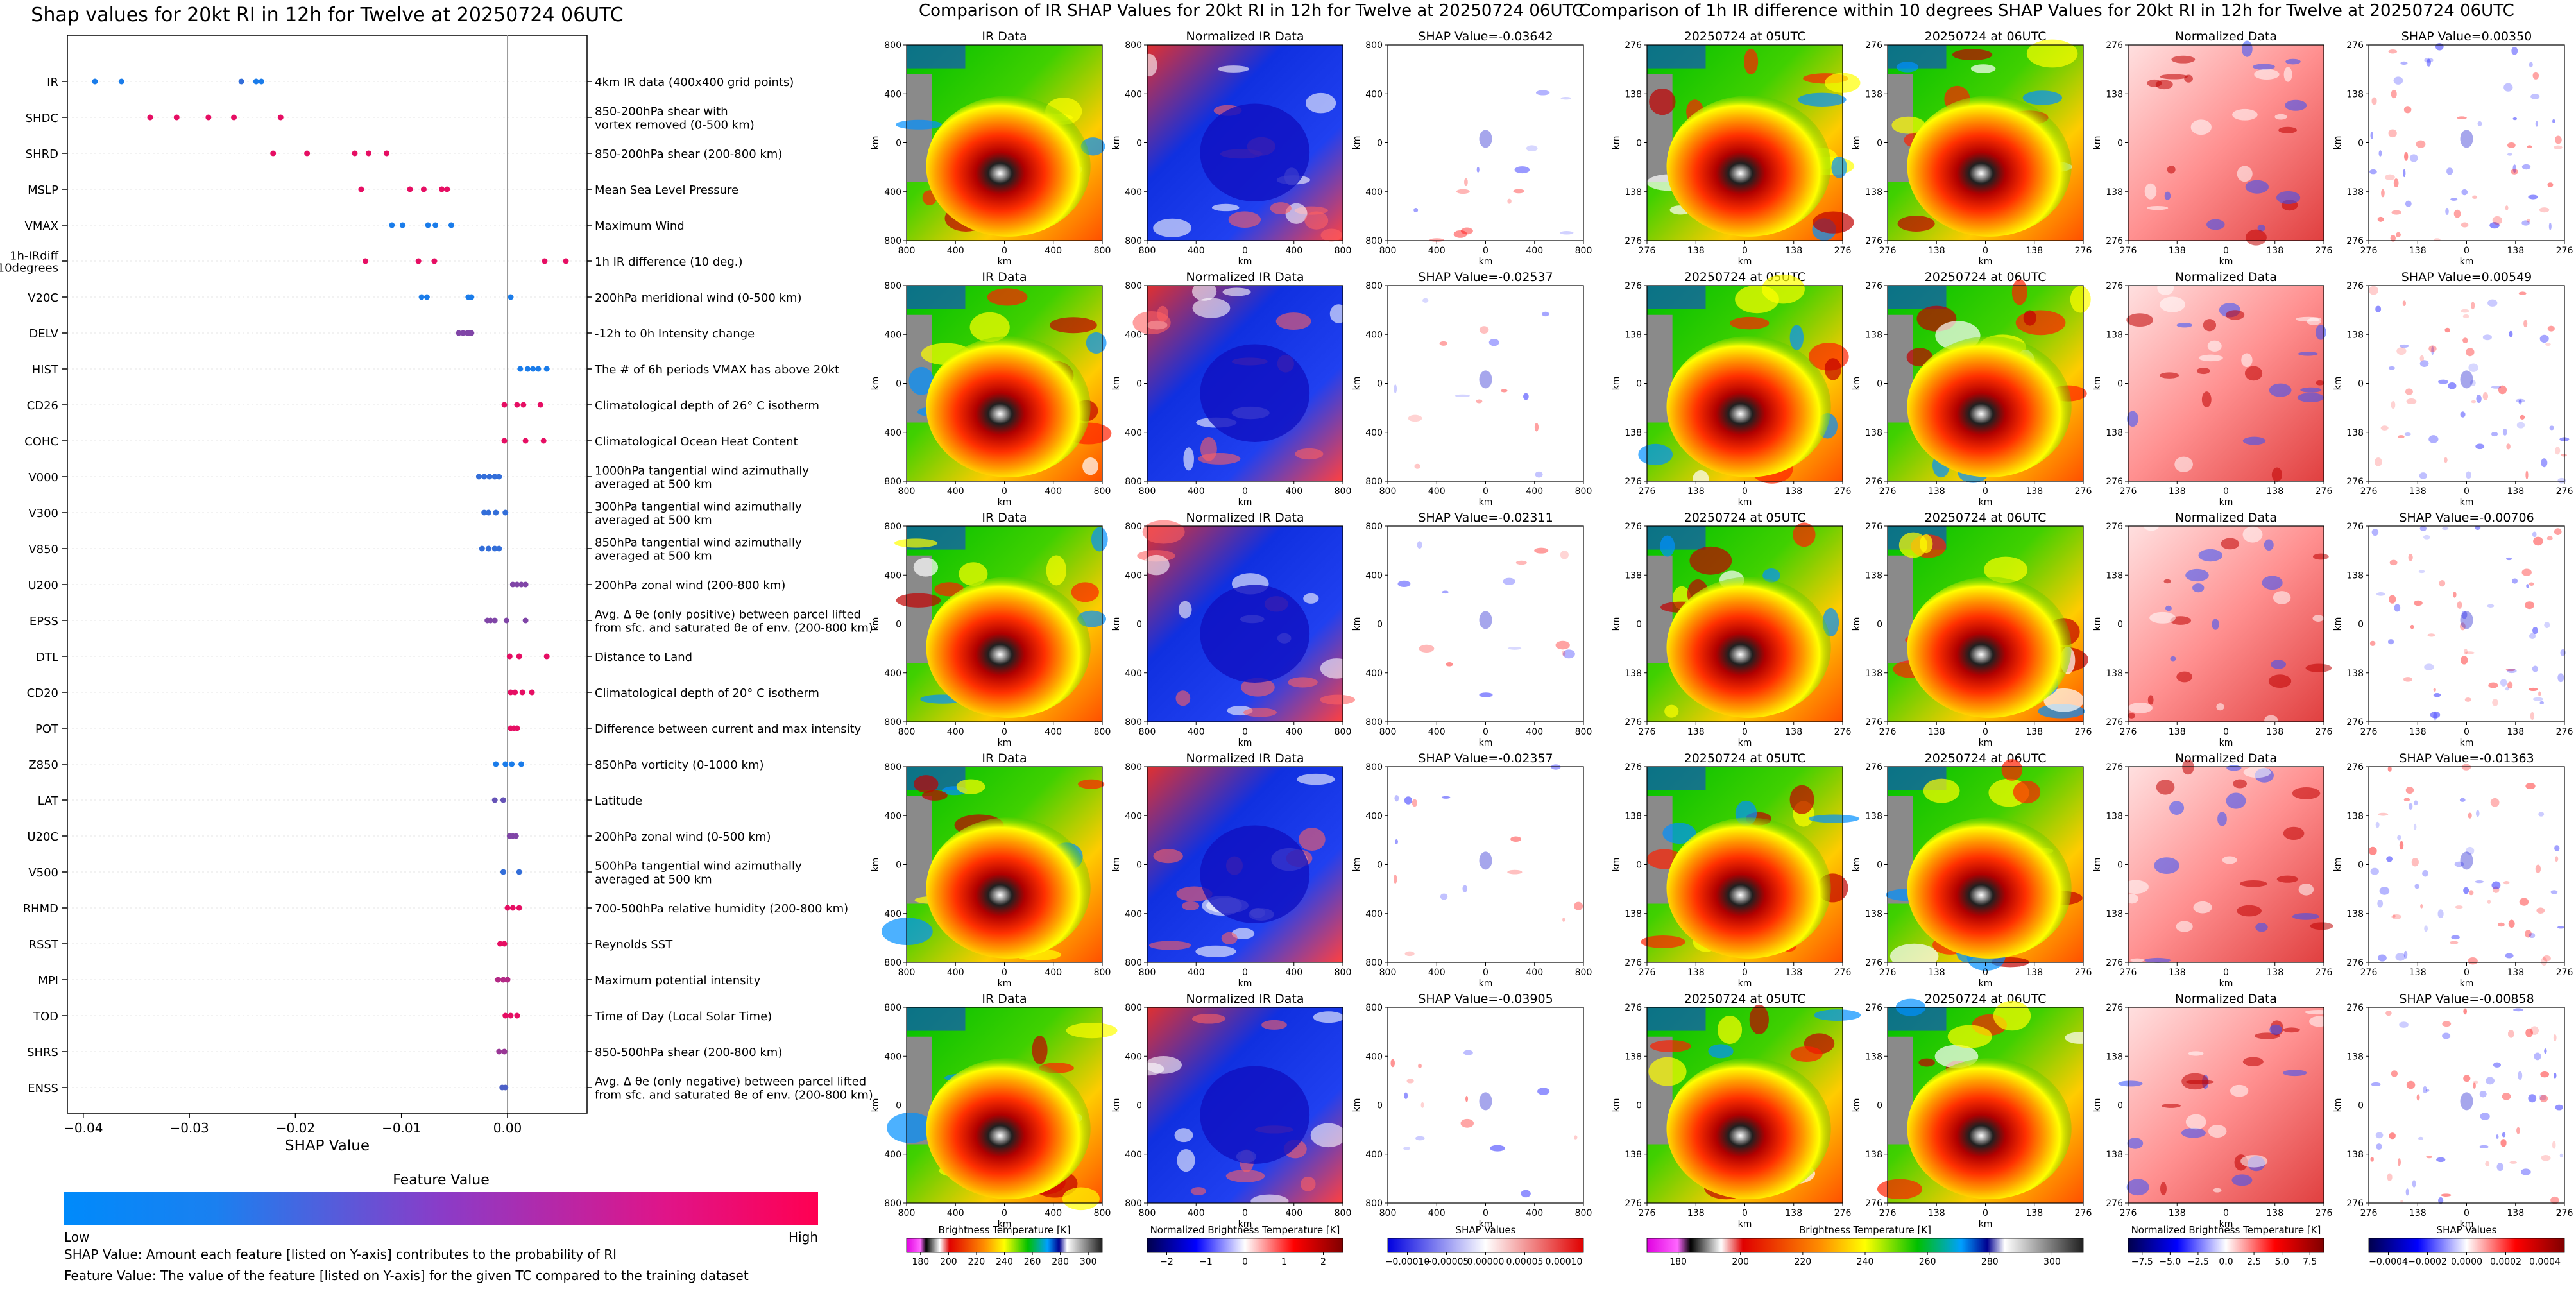 This screenshot has height=1289, width=2576. What do you see at coordinates (1388, 732) in the screenshot?
I see `x-tick-label: 800` at bounding box center [1388, 732].